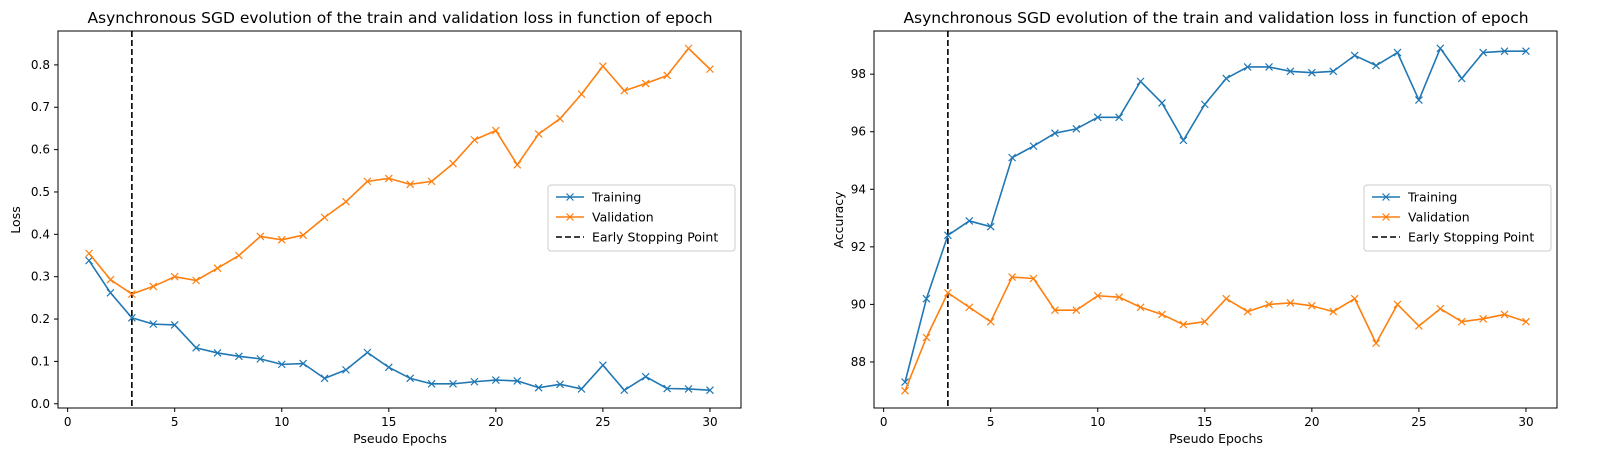 Image resolution: width=1621 pixels, height=470 pixels. Describe the element at coordinates (858, 189) in the screenshot. I see `accuracy-y-tick-label: 94` at that location.